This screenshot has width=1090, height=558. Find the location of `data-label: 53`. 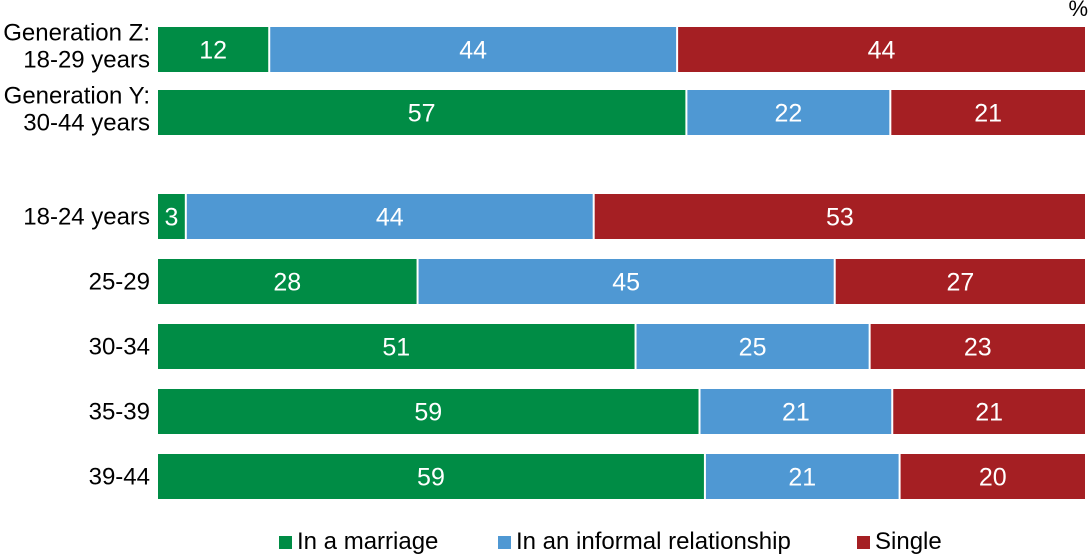

data-label: 53 is located at coordinates (840, 218).